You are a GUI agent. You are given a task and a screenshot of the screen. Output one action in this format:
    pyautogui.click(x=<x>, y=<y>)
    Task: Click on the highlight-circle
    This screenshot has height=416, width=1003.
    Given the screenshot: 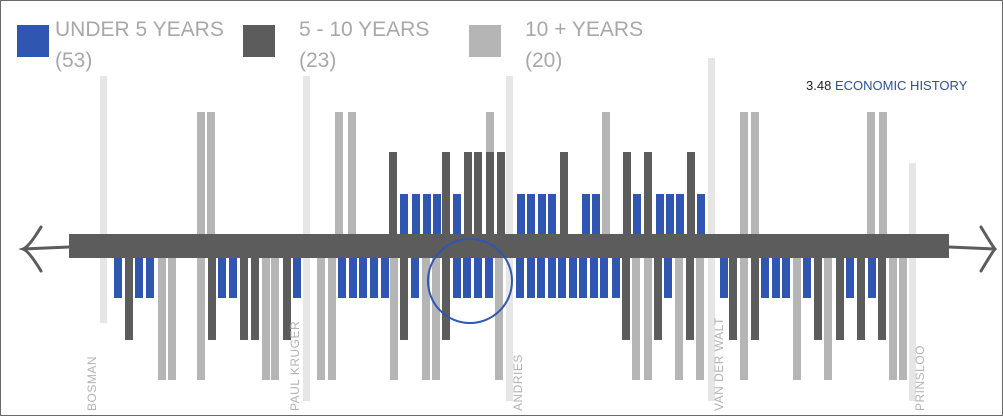 What is the action you would take?
    pyautogui.click(x=470, y=281)
    